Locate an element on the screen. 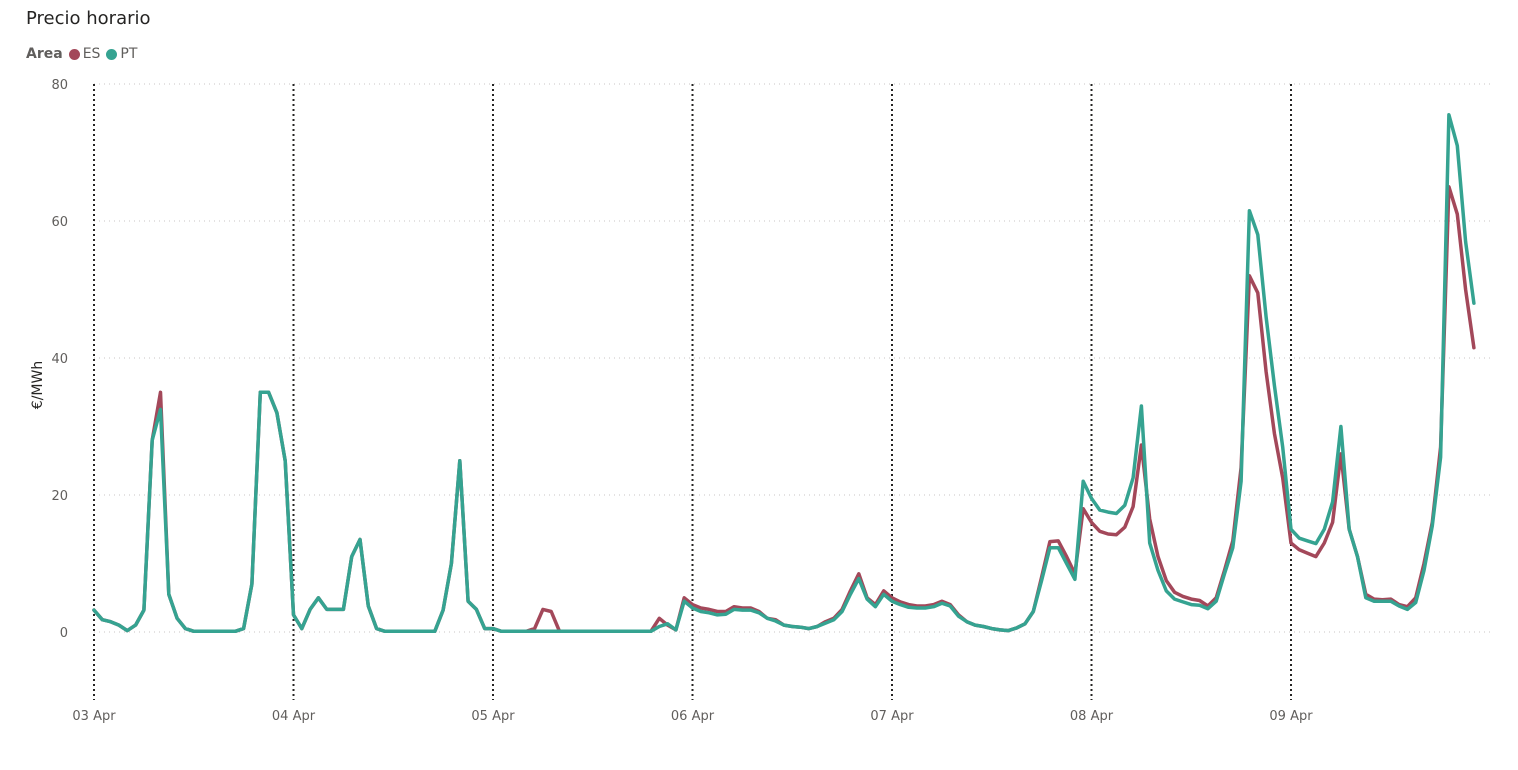  legend-title: Area is located at coordinates (44, 54).